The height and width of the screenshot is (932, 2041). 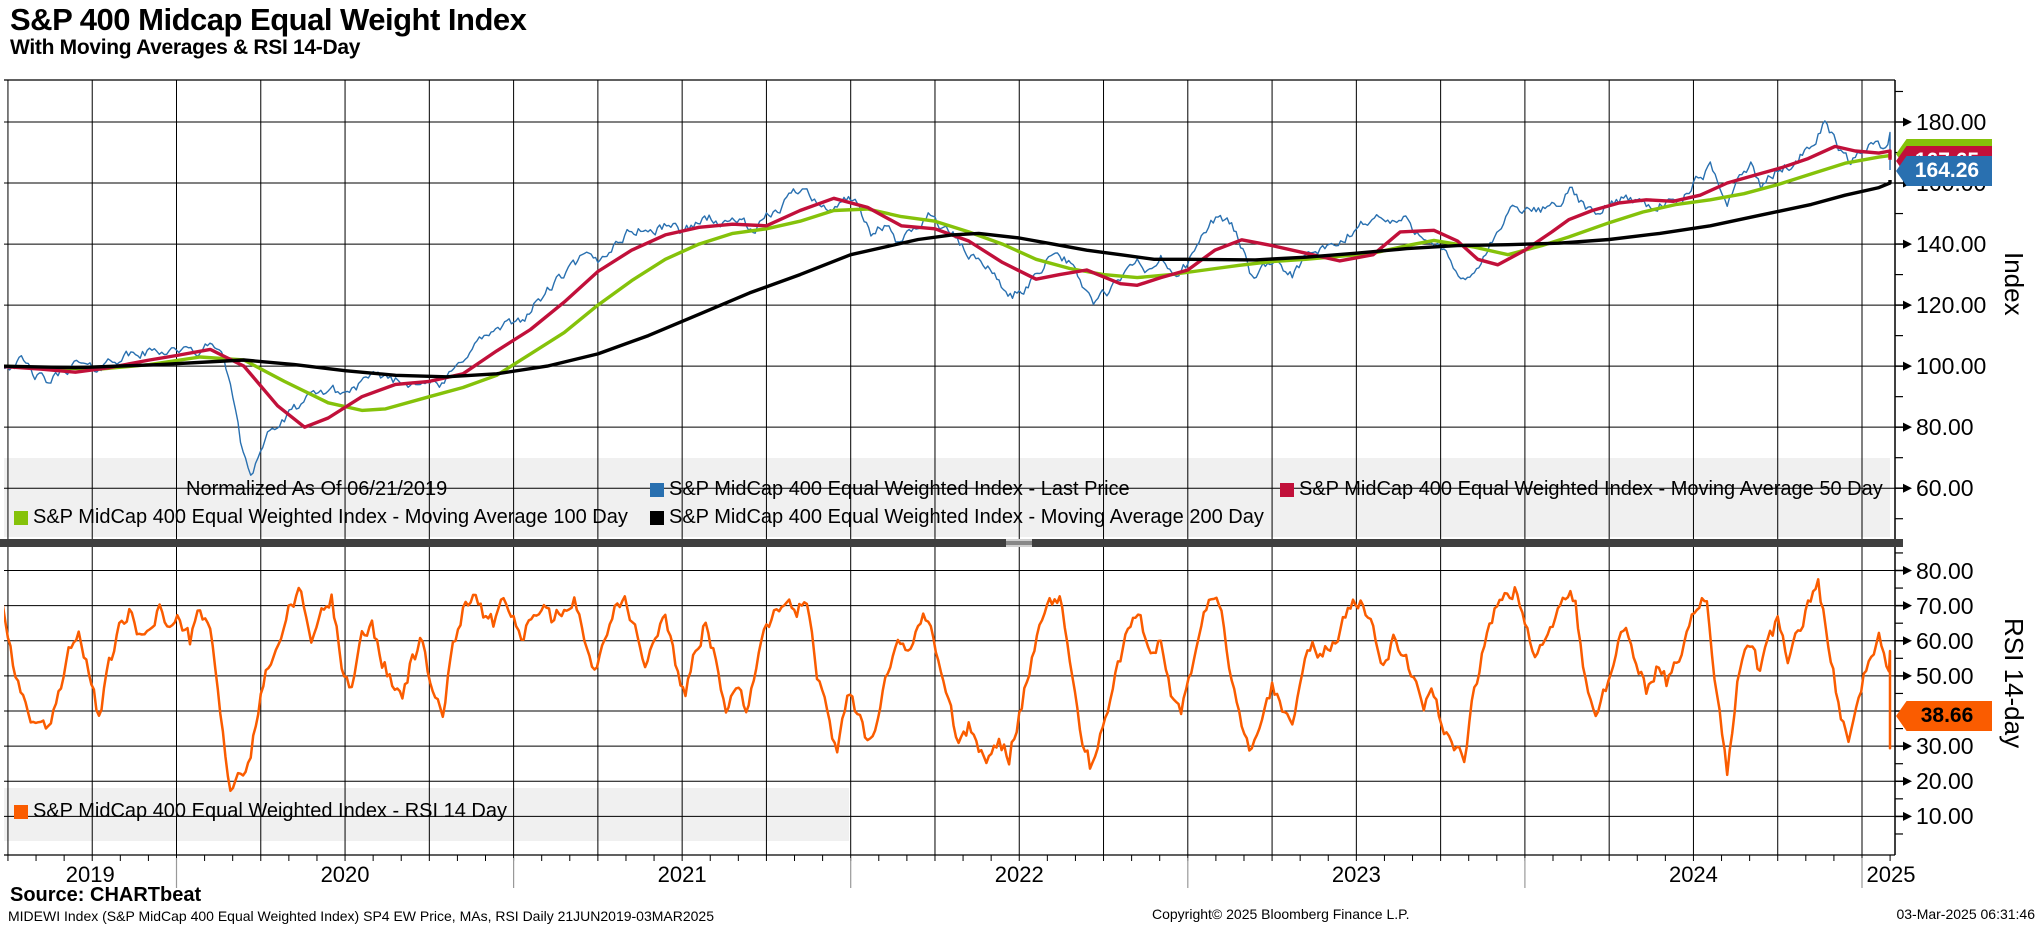 I want to click on price-axis-tick-label: 80.00, so click(x=1945, y=427).